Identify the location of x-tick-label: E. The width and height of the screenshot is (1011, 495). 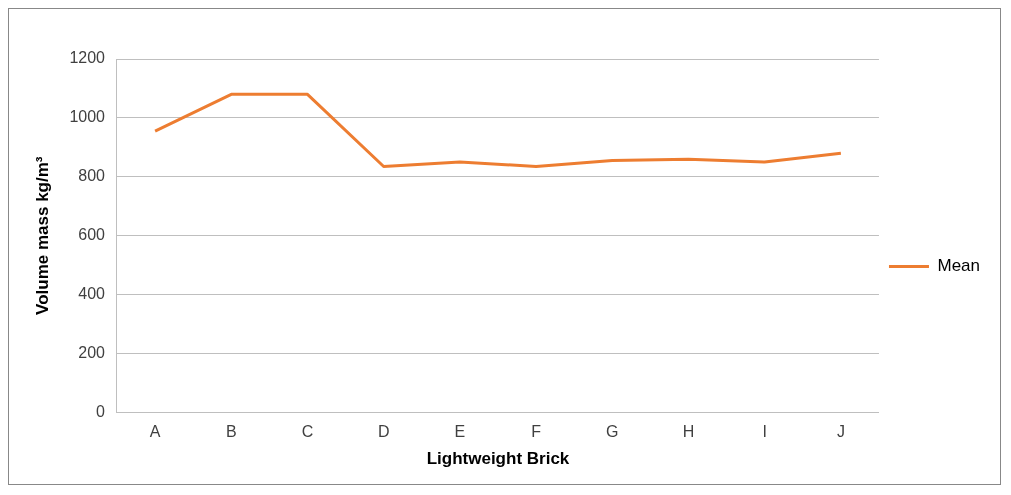
(460, 432).